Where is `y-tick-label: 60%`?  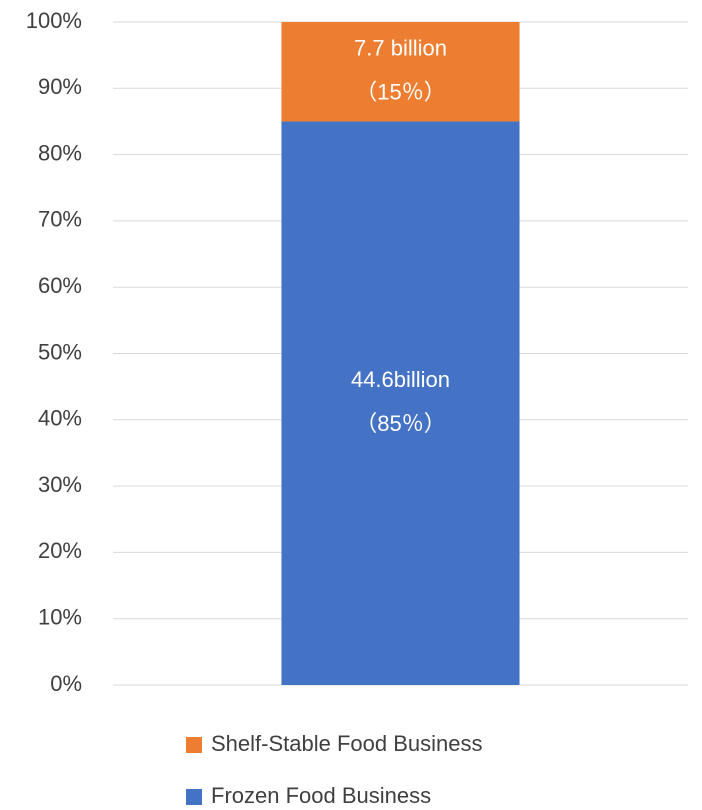 y-tick-label: 60% is located at coordinates (60, 285).